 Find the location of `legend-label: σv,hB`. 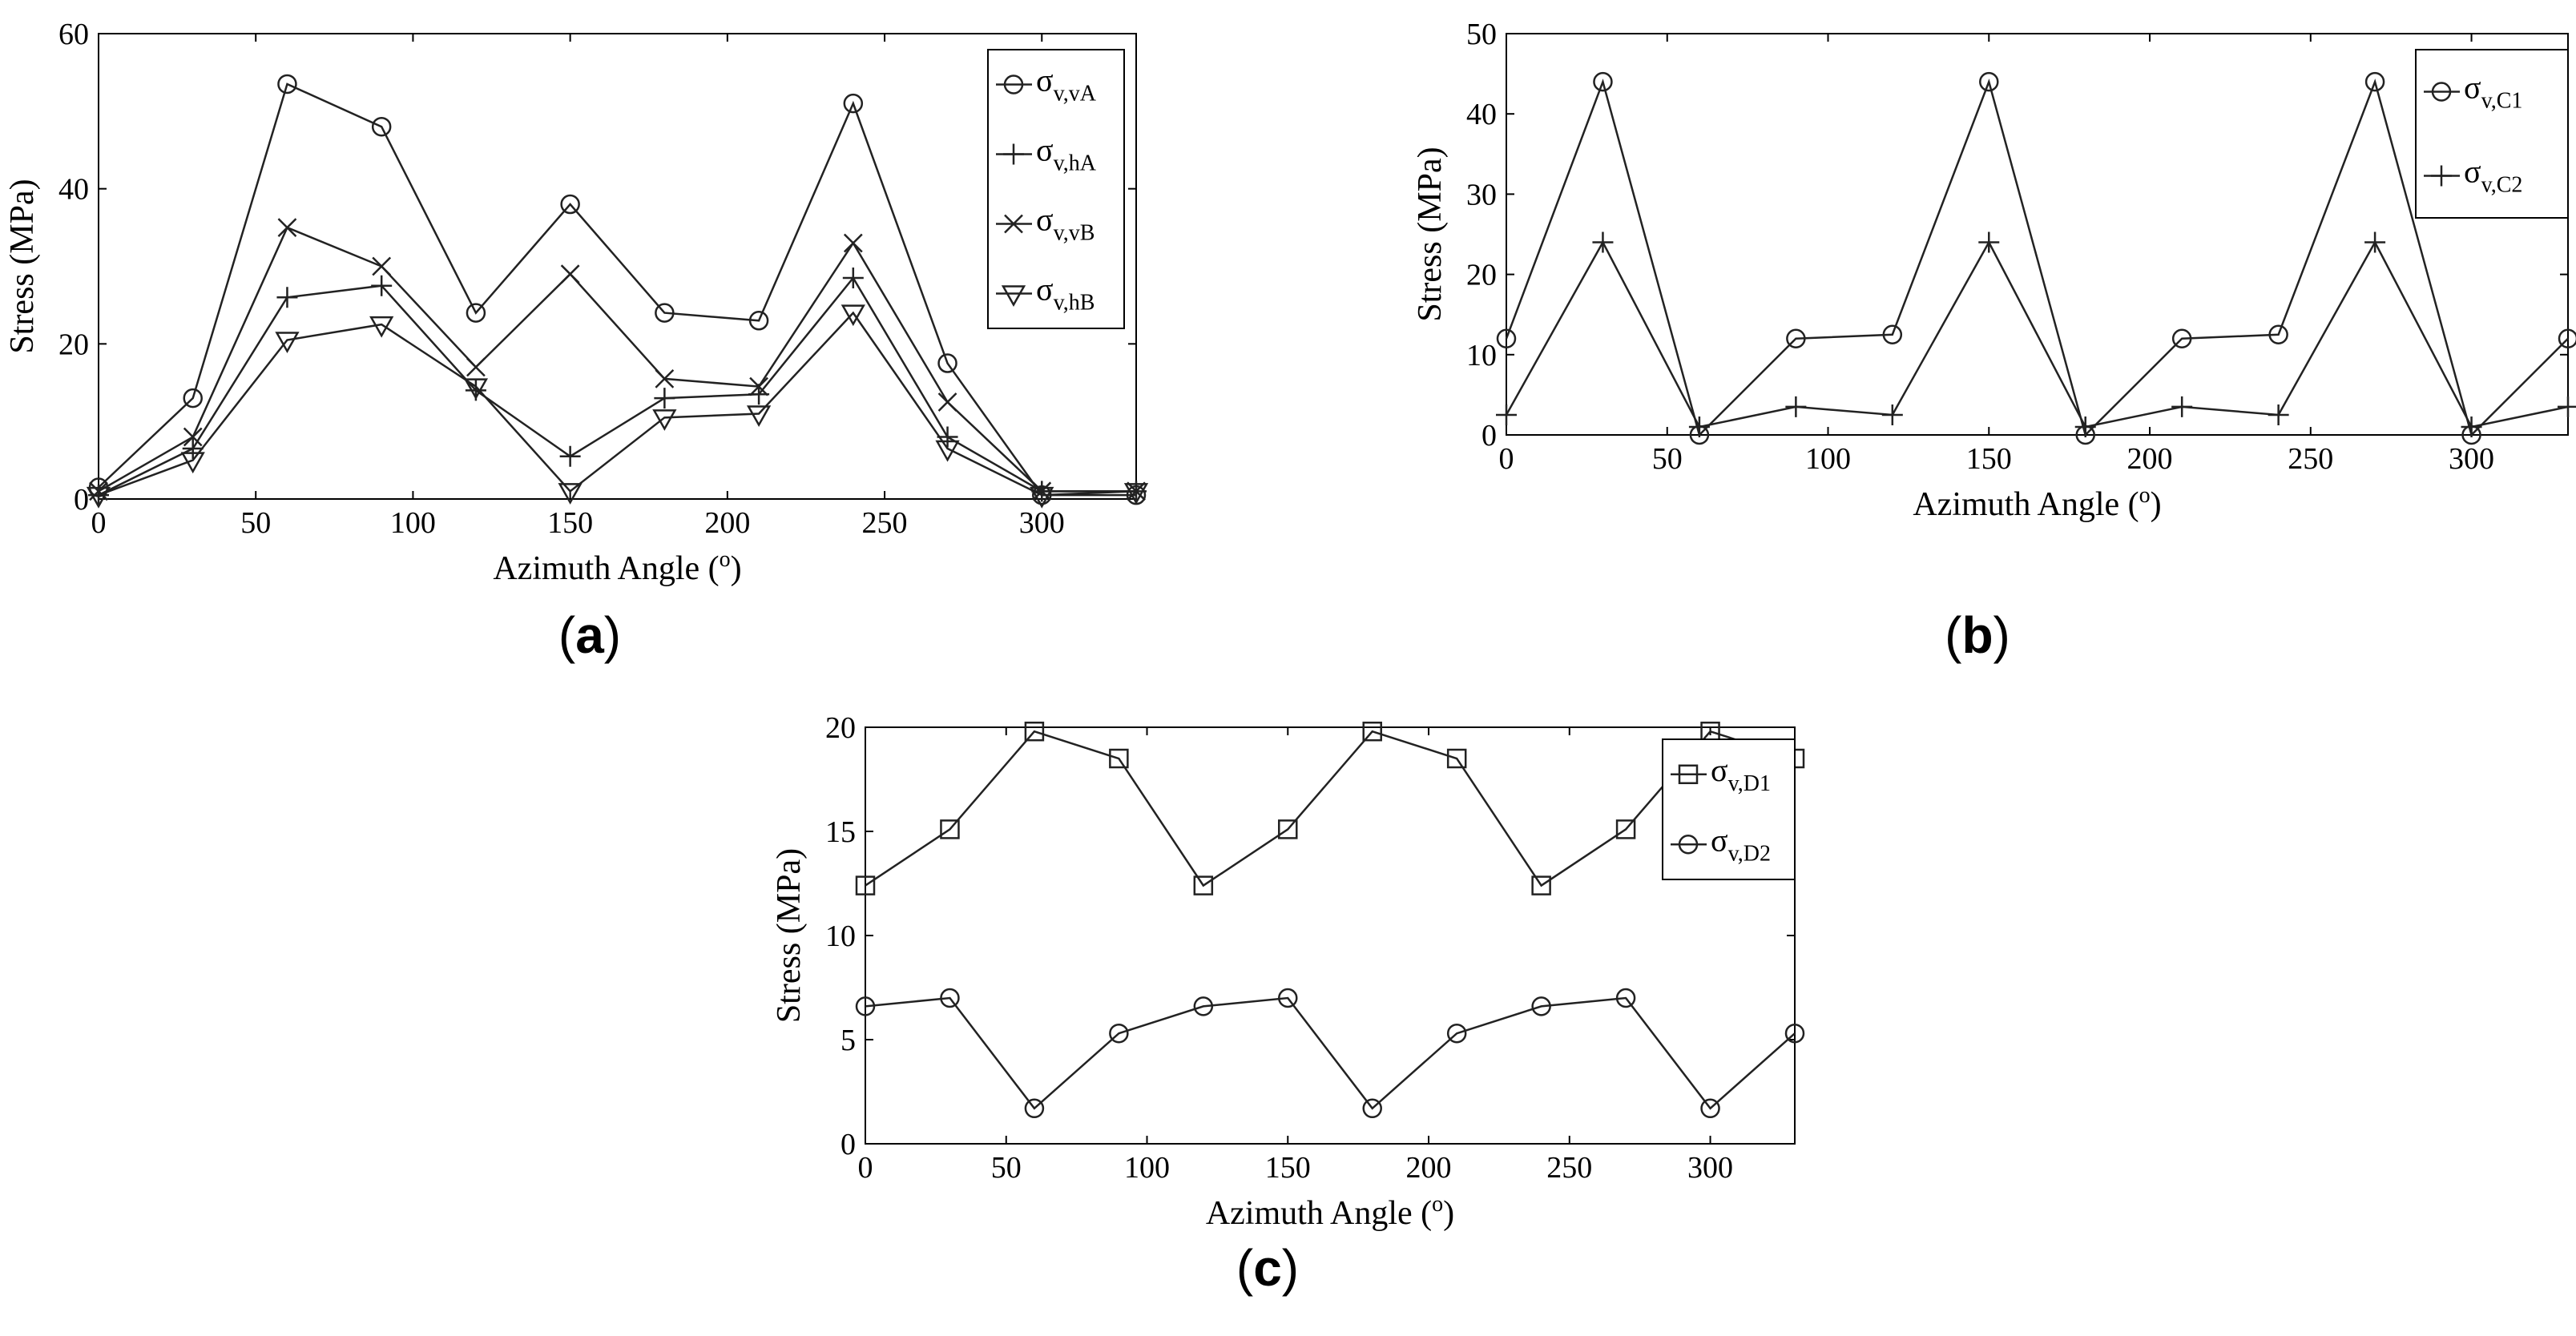

legend-label: σv,hB is located at coordinates (1065, 294).